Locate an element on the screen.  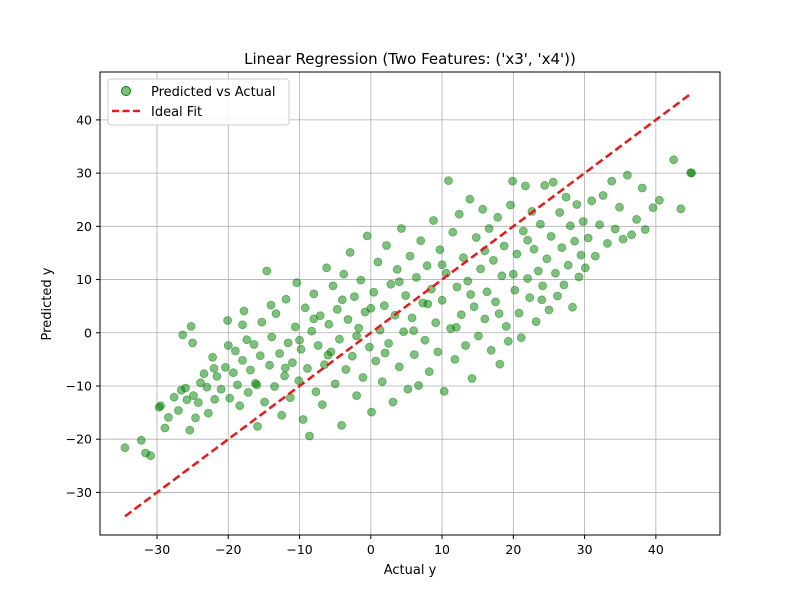
x-tick-label: −30 is located at coordinates (157, 549).